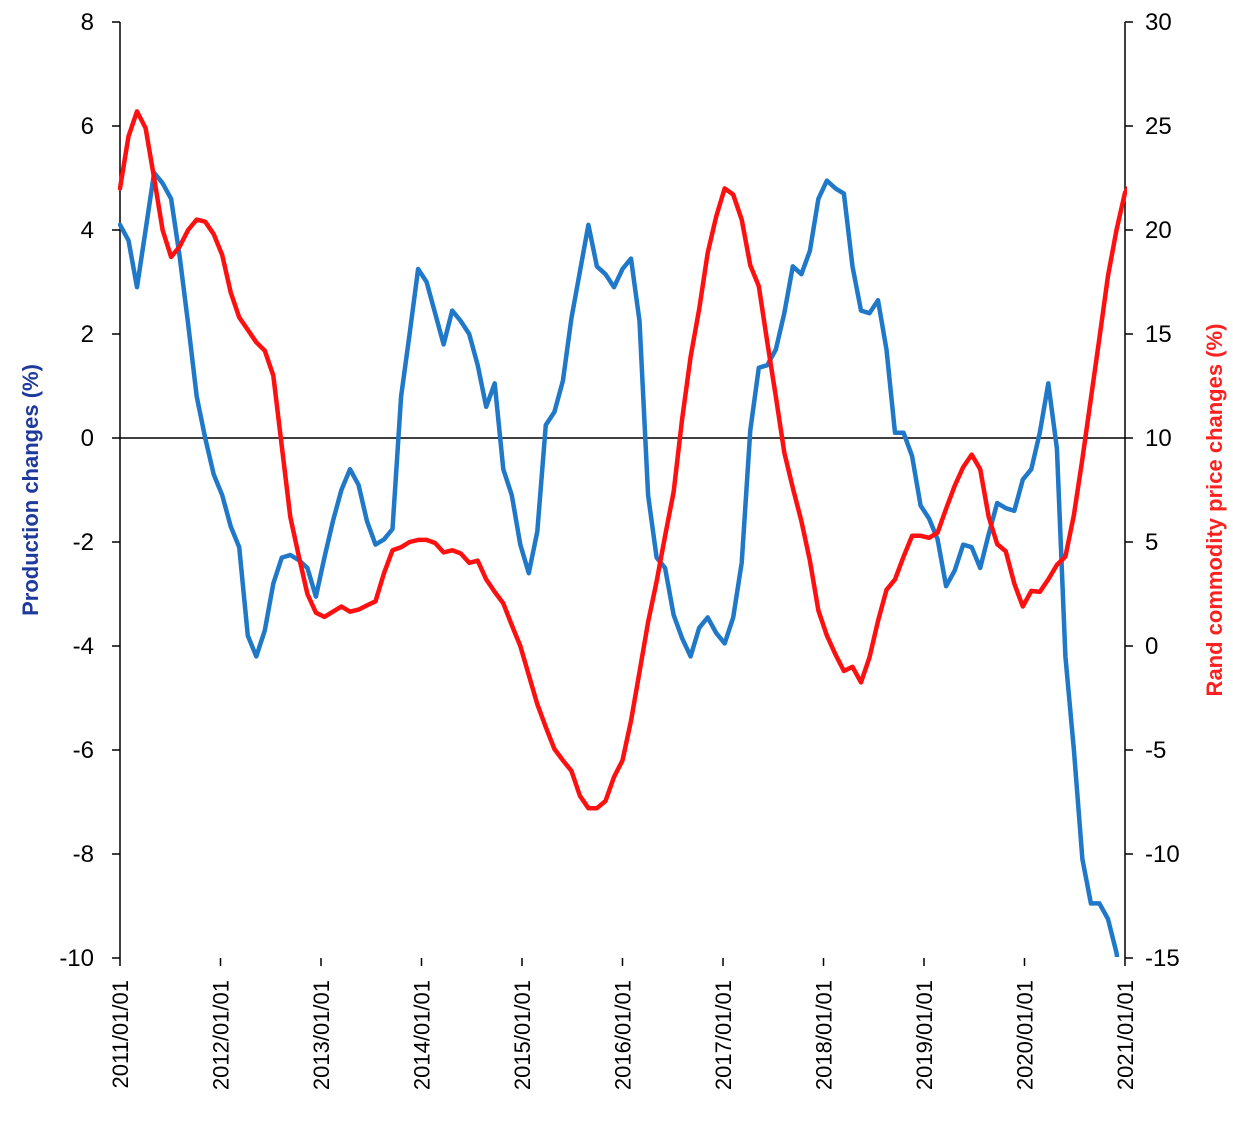 Image resolution: width=1233 pixels, height=1122 pixels. Describe the element at coordinates (1155, 750) in the screenshot. I see `right-y-tick-label: -5` at that location.